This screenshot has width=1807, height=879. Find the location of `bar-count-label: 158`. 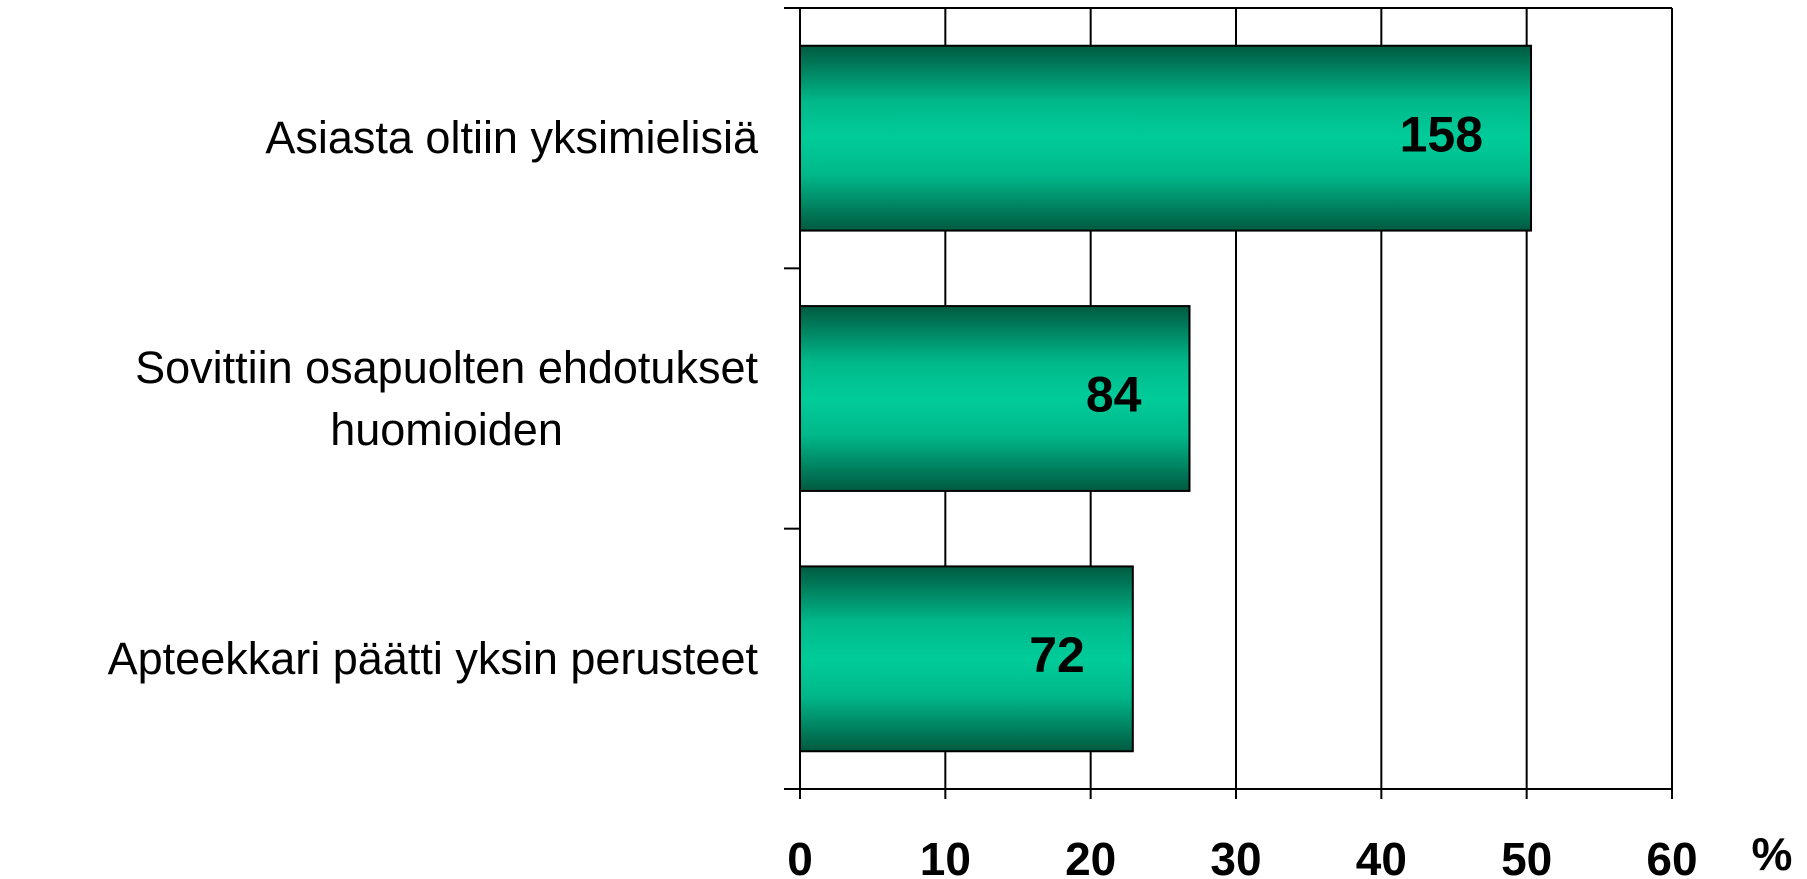

bar-count-label: 158 is located at coordinates (1441, 134).